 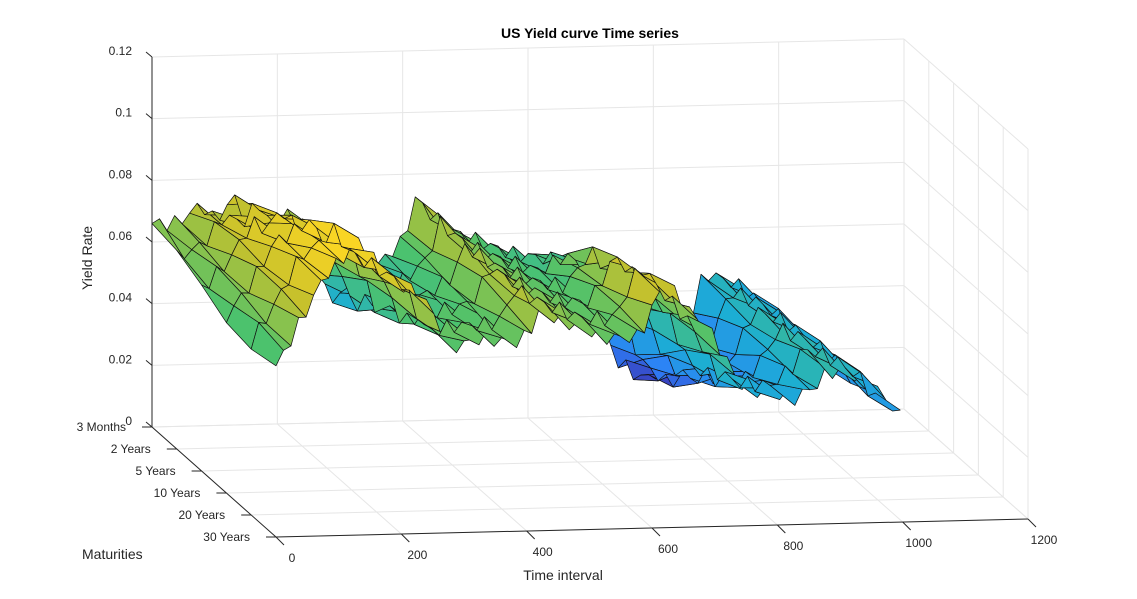 I want to click on x-tick-label: 800, so click(x=793, y=546).